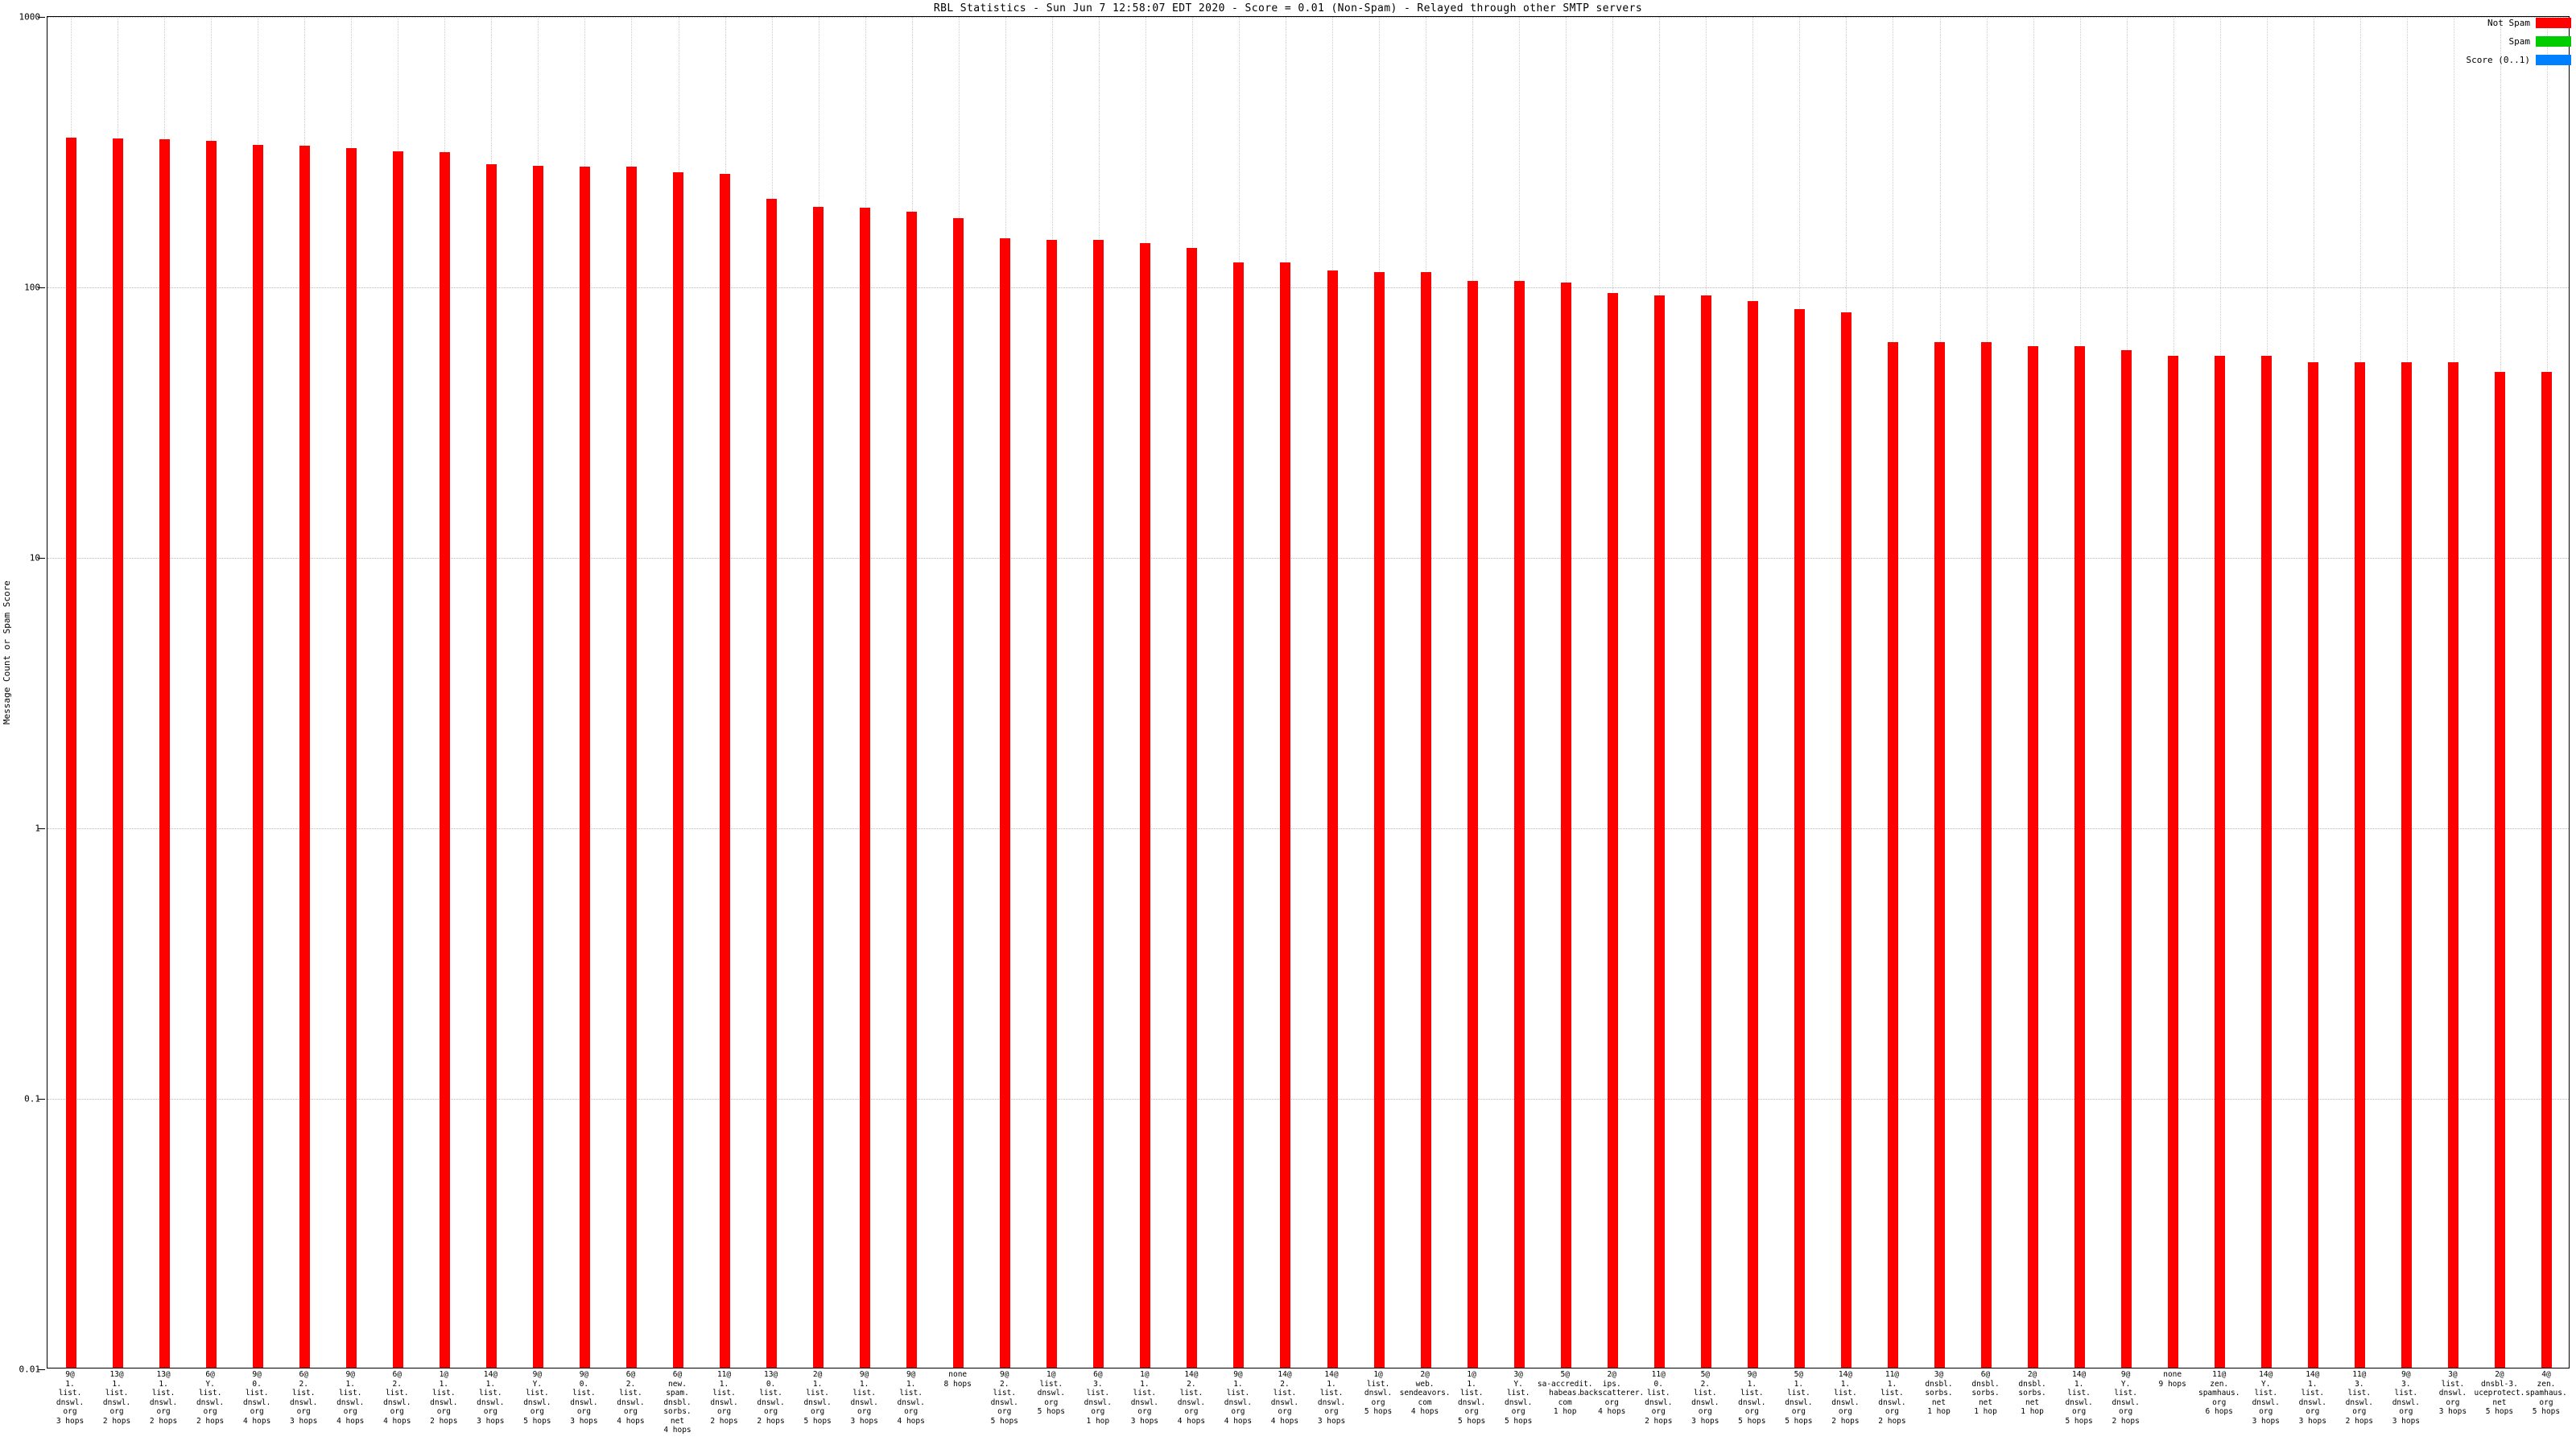 This screenshot has width=2576, height=1449. Describe the element at coordinates (1939, 1393) in the screenshot. I see `x-tick-label: 3@ dnsbl. sorbs. net 1 hop` at that location.